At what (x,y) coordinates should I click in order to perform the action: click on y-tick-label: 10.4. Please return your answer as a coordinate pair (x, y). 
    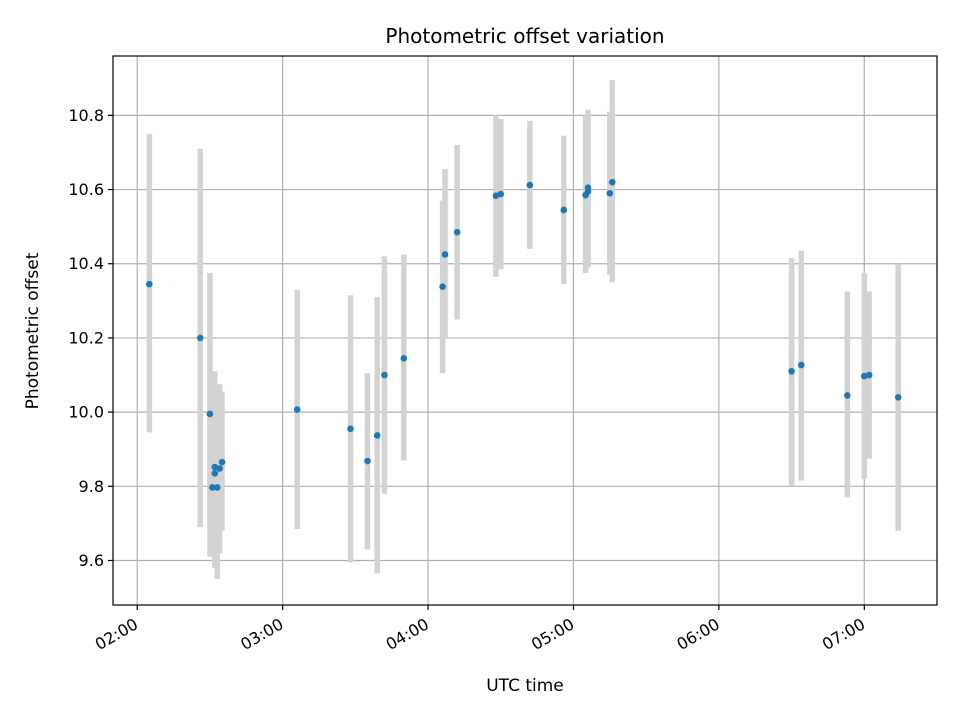
    Looking at the image, I should click on (86, 263).